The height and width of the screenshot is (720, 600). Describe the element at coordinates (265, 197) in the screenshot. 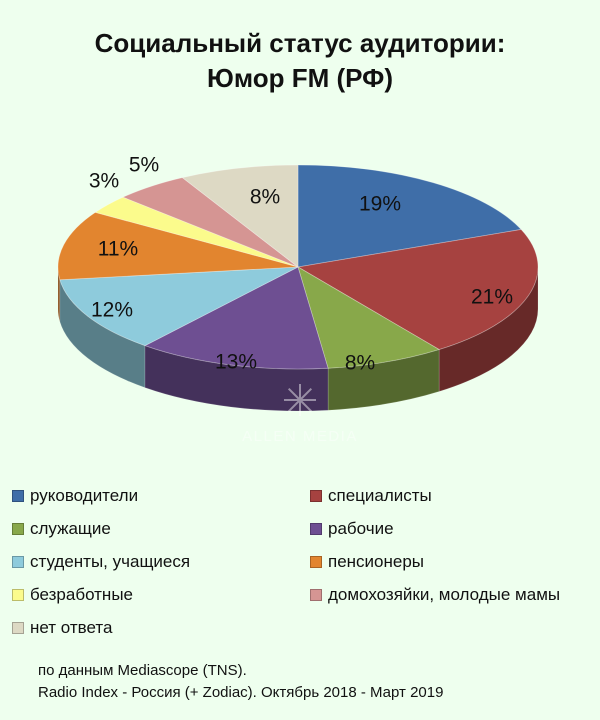

I see `data-label-8: 8%` at that location.